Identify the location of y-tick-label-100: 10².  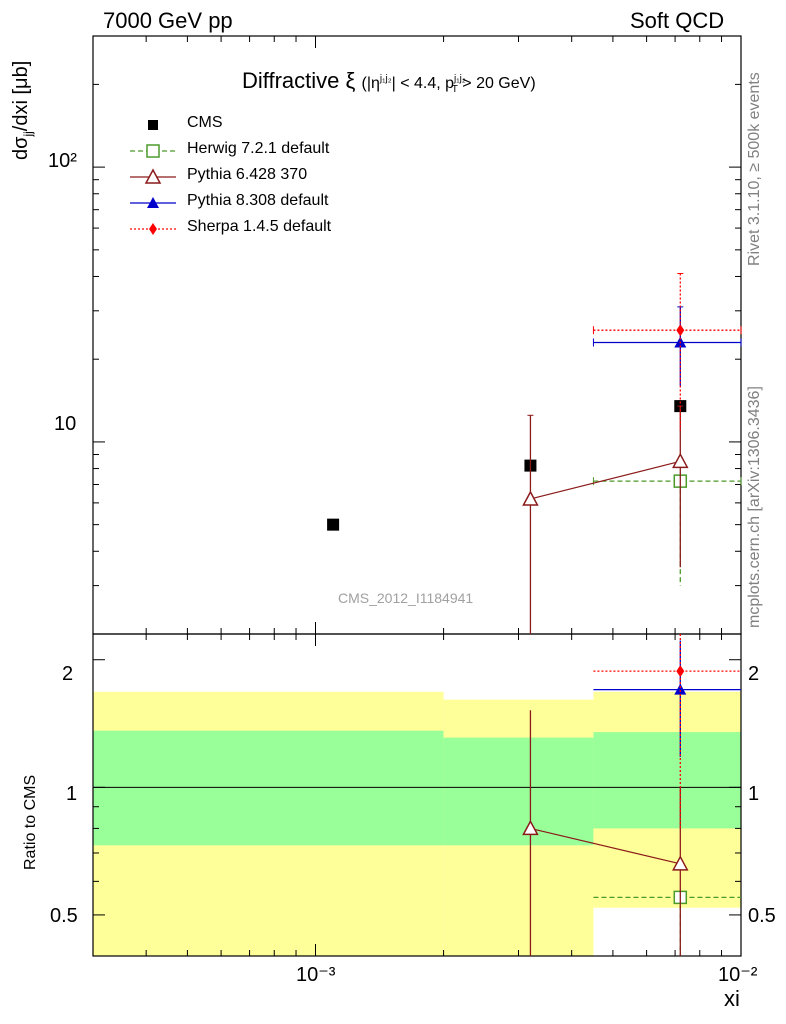
(62, 161).